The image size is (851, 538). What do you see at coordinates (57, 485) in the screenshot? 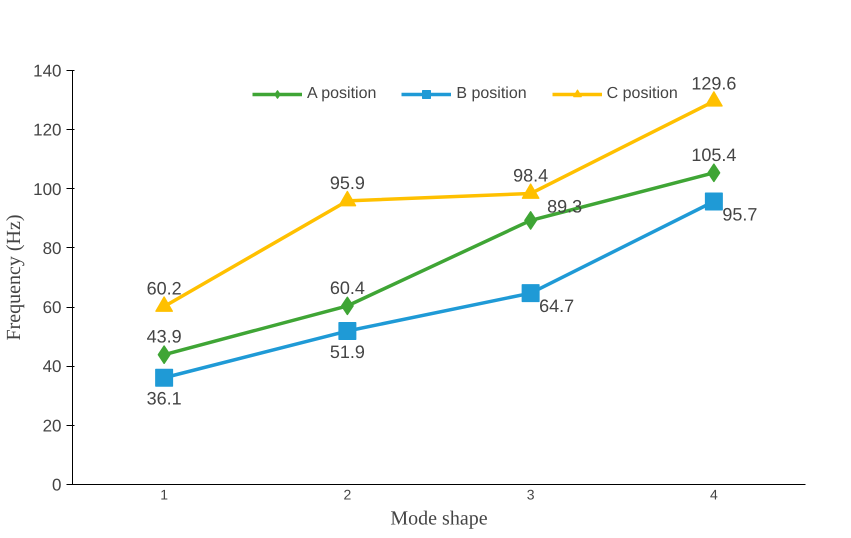
I see `y-tick-label: 0` at bounding box center [57, 485].